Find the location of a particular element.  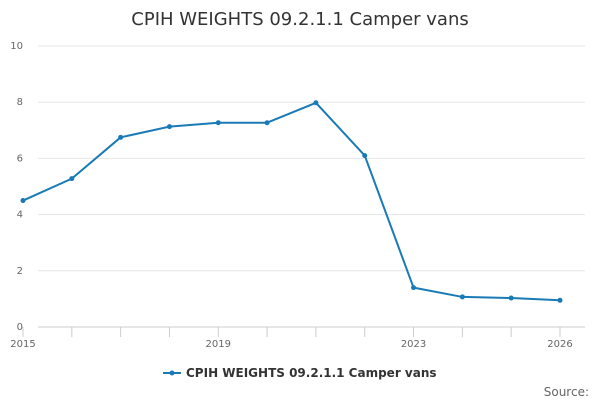

y-tick-label: 4 is located at coordinates (20, 215).